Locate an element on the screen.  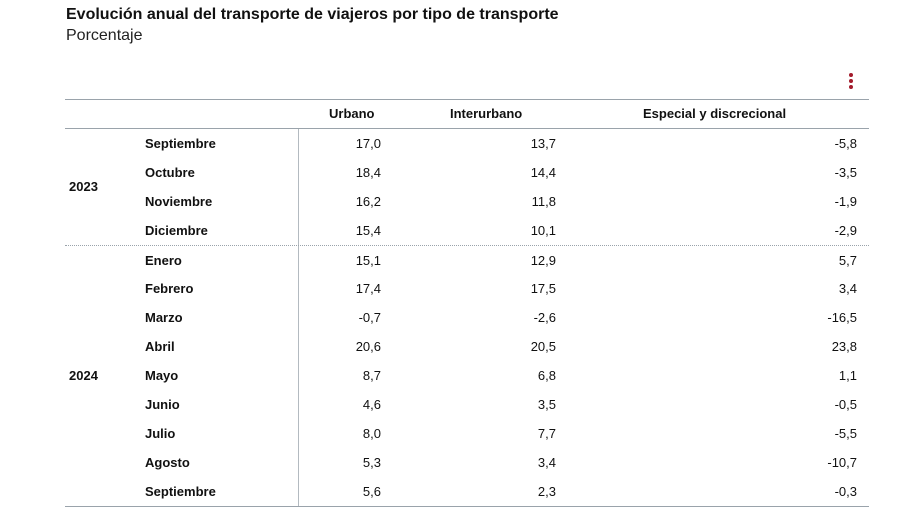
month-label: Noviembre is located at coordinates (179, 201).